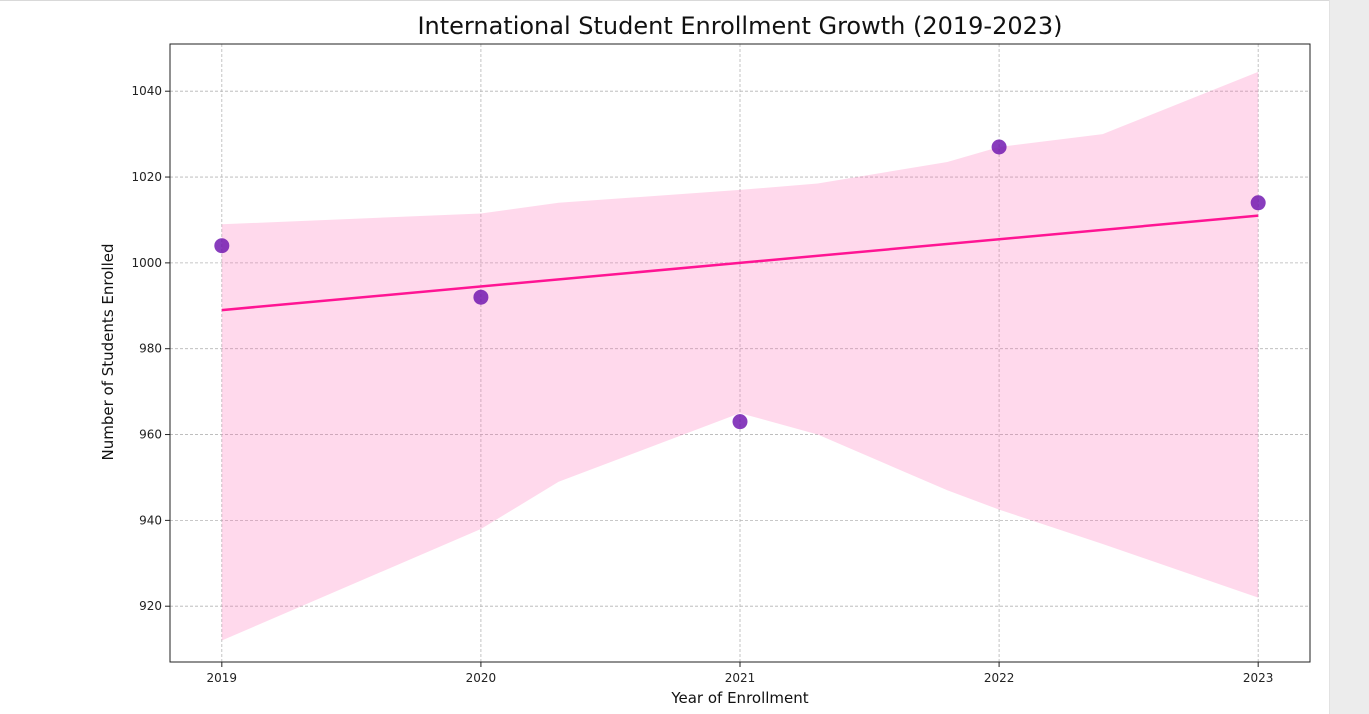 Image resolution: width=1369 pixels, height=714 pixels. What do you see at coordinates (150, 606) in the screenshot?
I see `y-tick-label: 920` at bounding box center [150, 606].